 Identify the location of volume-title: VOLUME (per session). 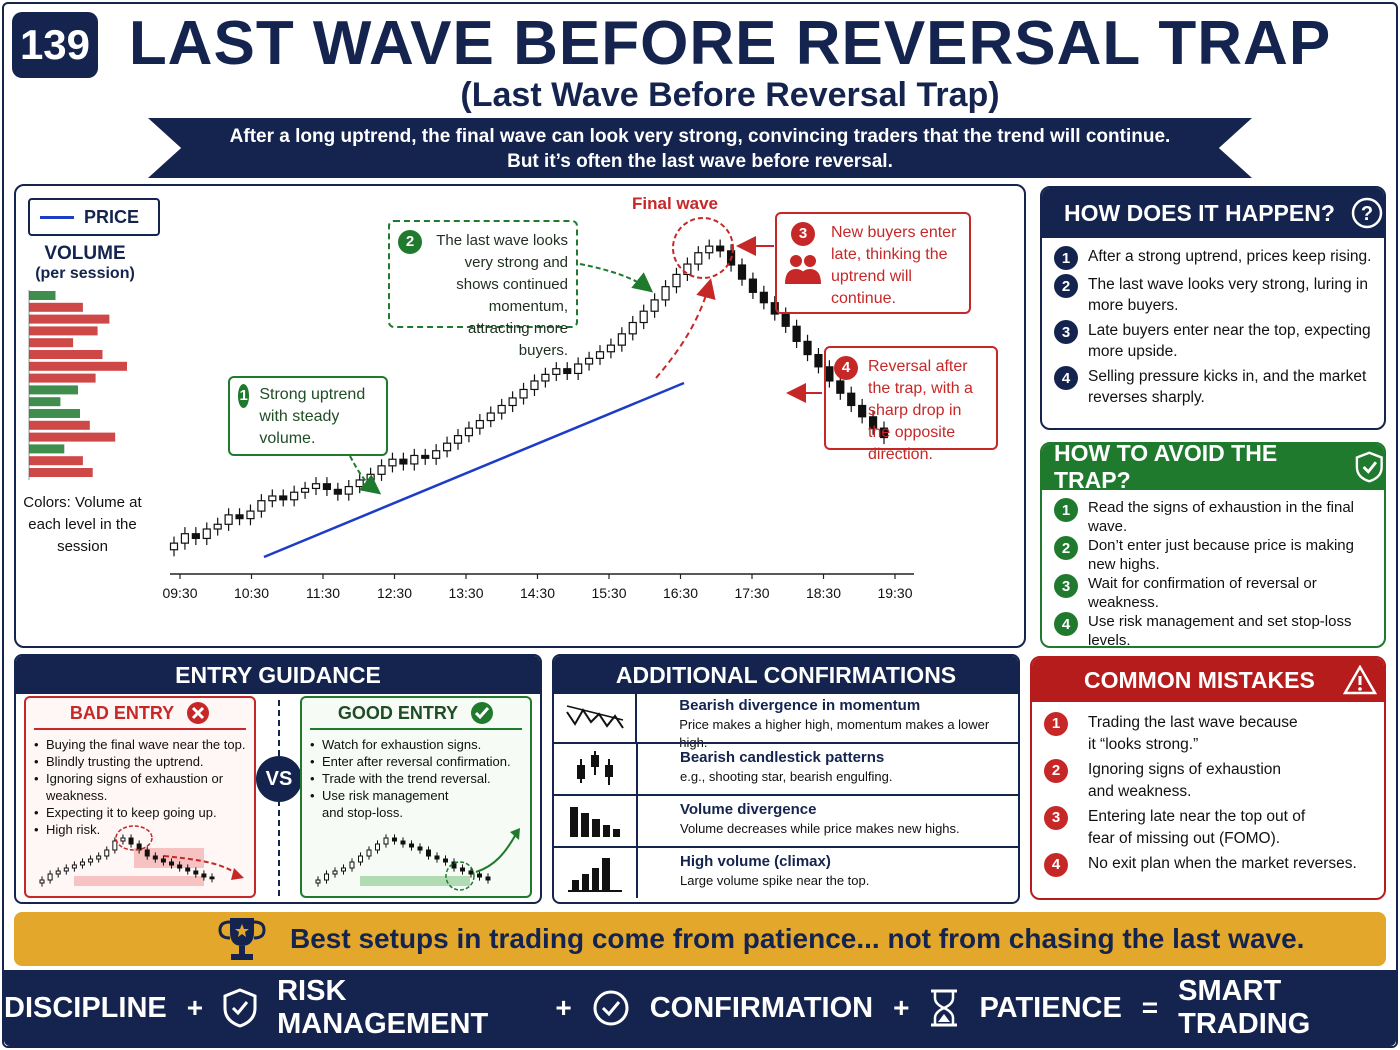
(85, 264).